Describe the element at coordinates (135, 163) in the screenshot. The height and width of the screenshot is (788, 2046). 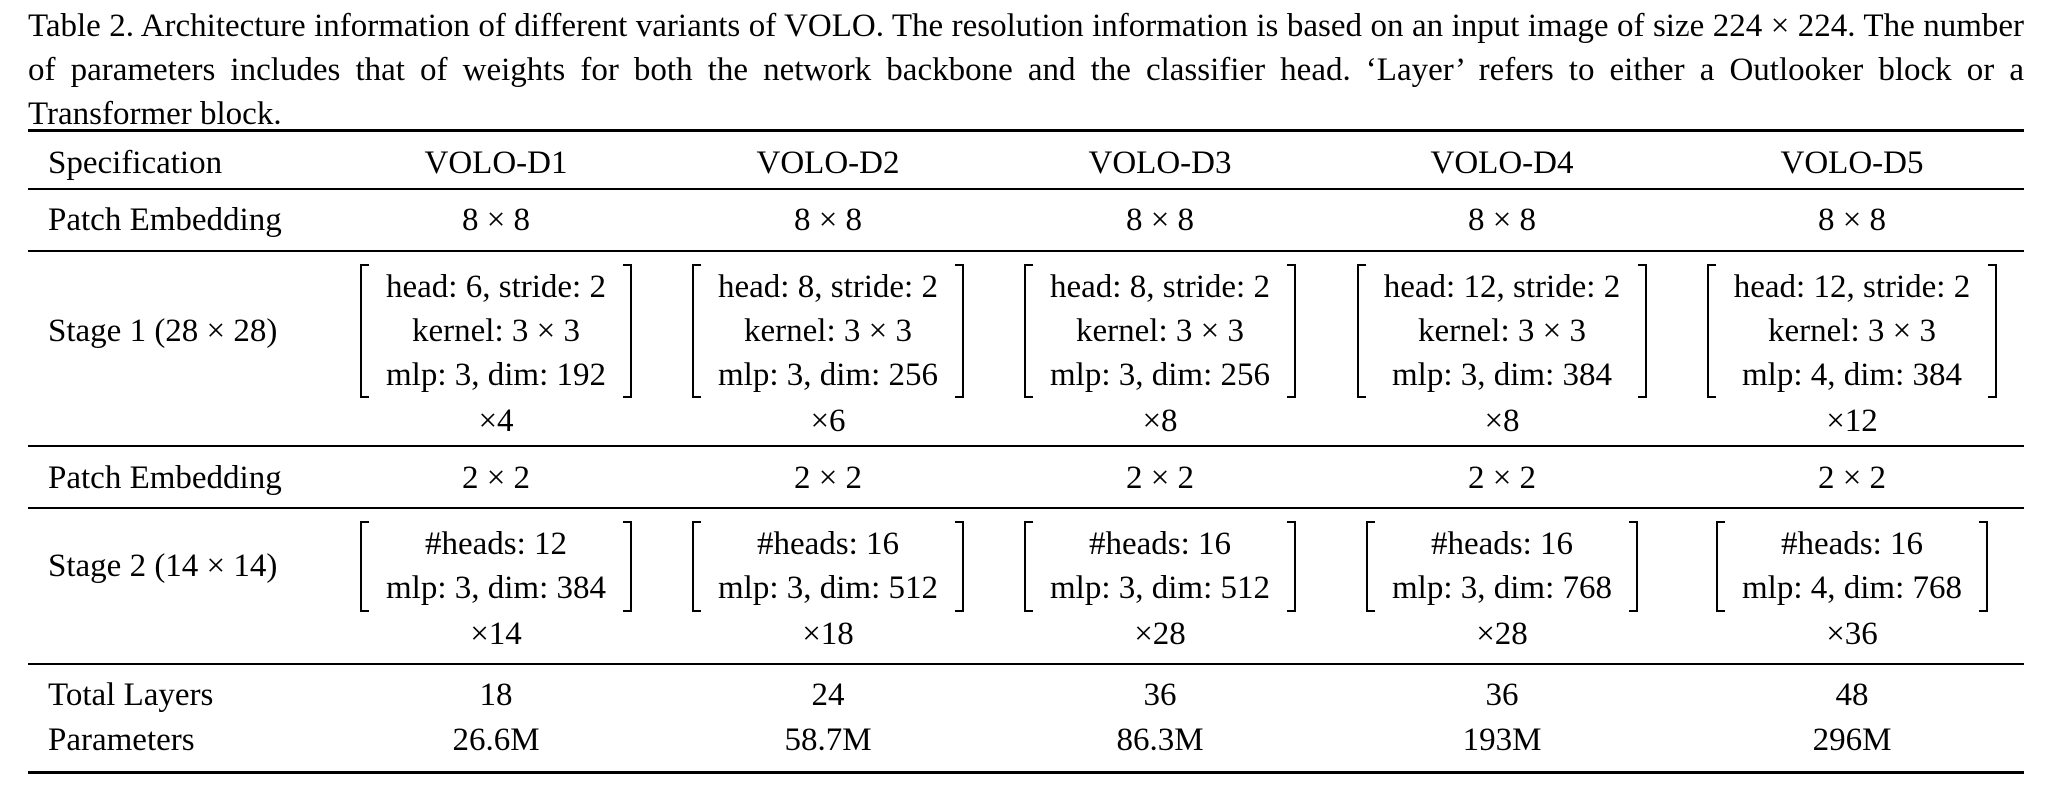
I see `header-specification: Specification` at that location.